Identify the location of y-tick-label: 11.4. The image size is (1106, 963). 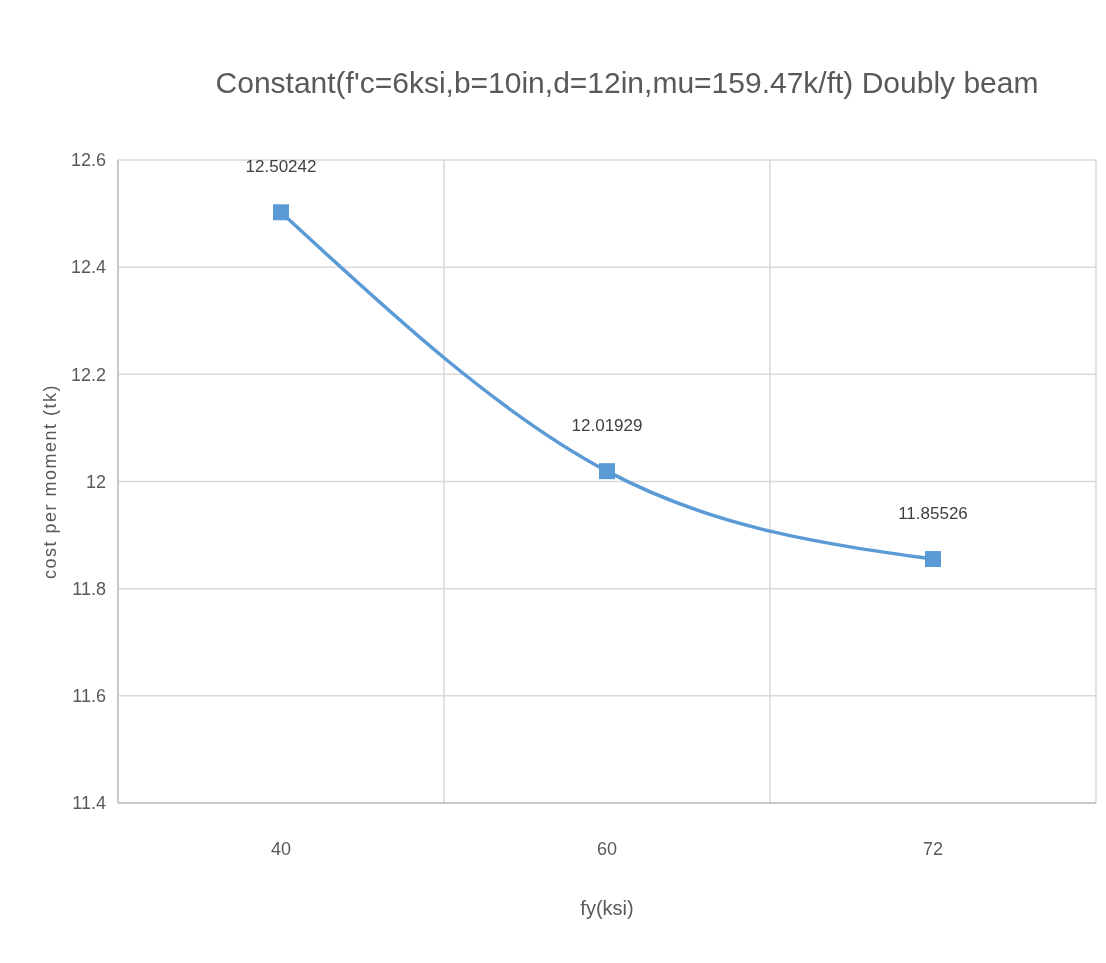
(89, 803).